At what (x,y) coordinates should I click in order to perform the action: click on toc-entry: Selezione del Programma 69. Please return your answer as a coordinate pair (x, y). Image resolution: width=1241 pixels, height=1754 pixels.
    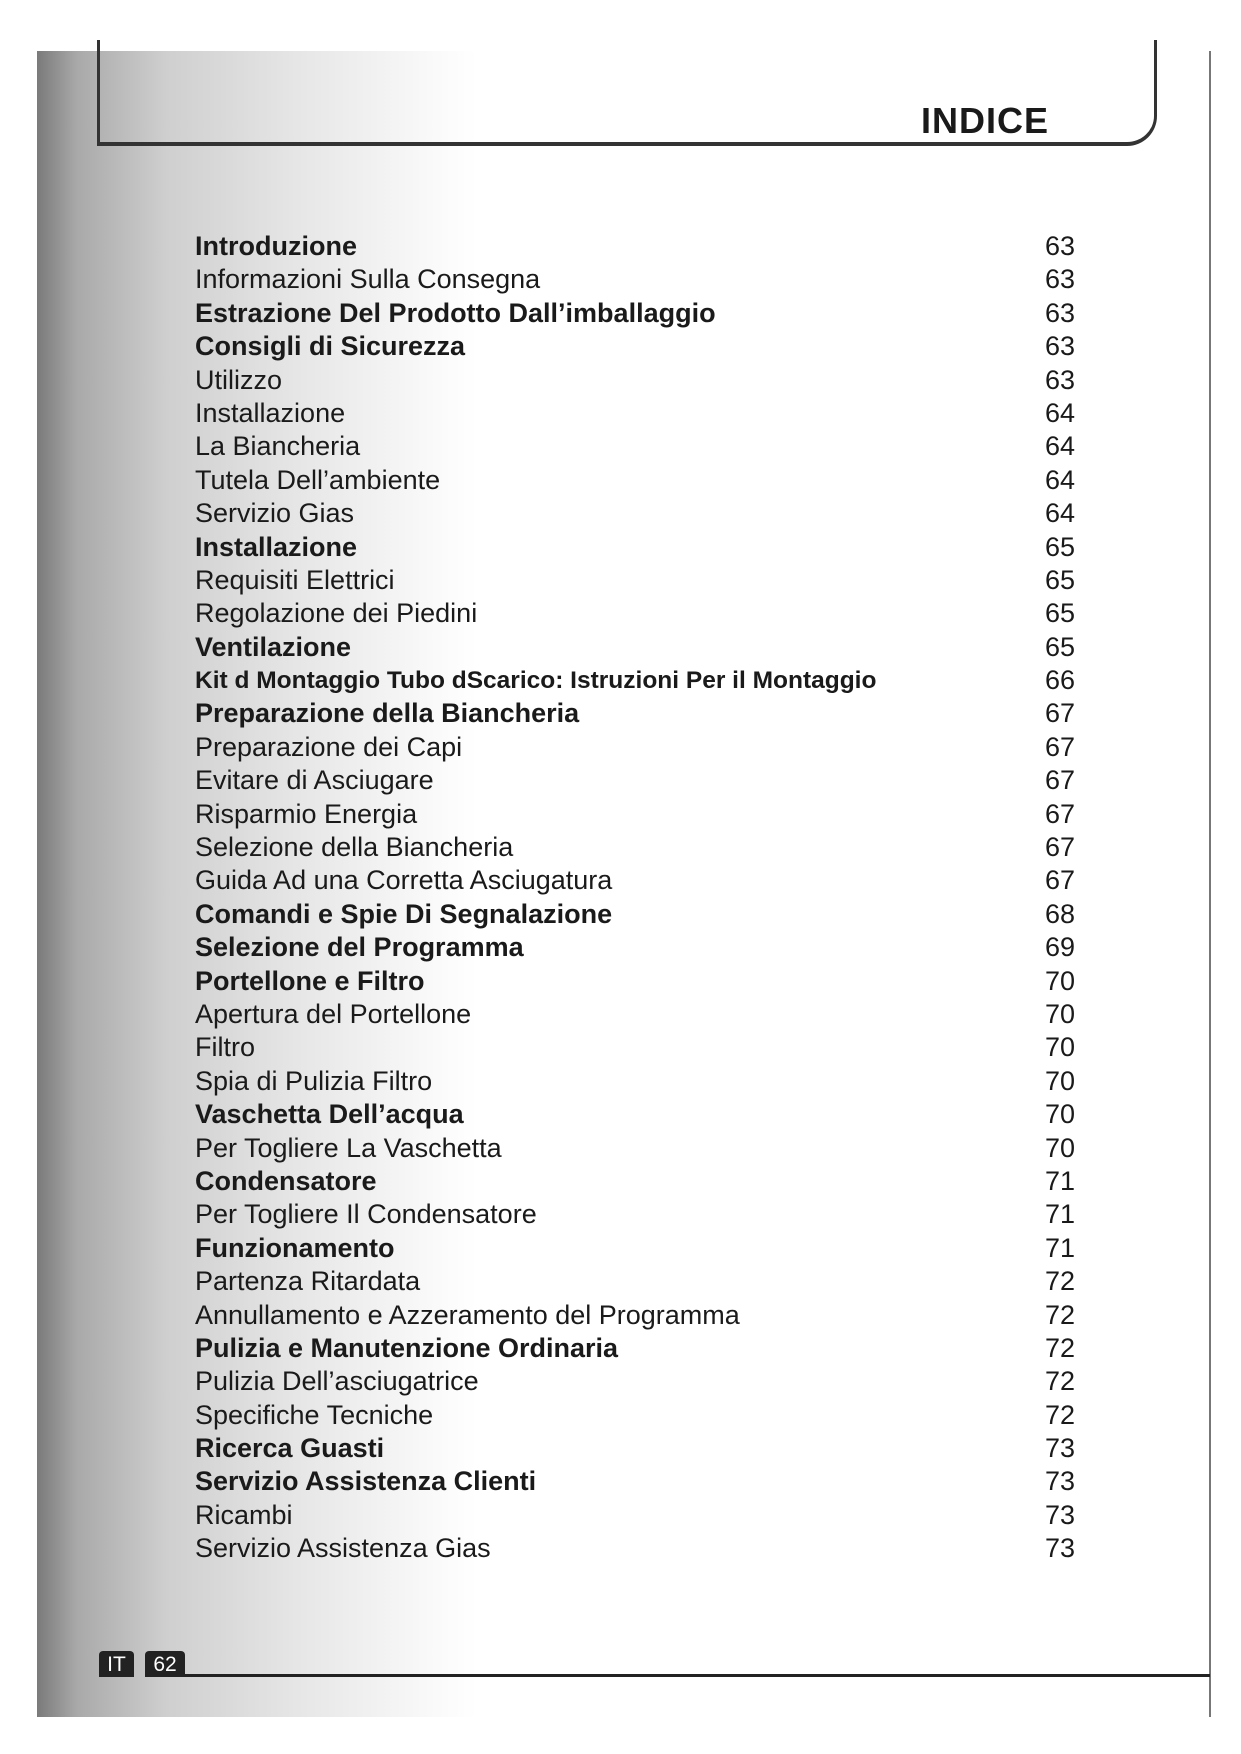
    Looking at the image, I should click on (645, 947).